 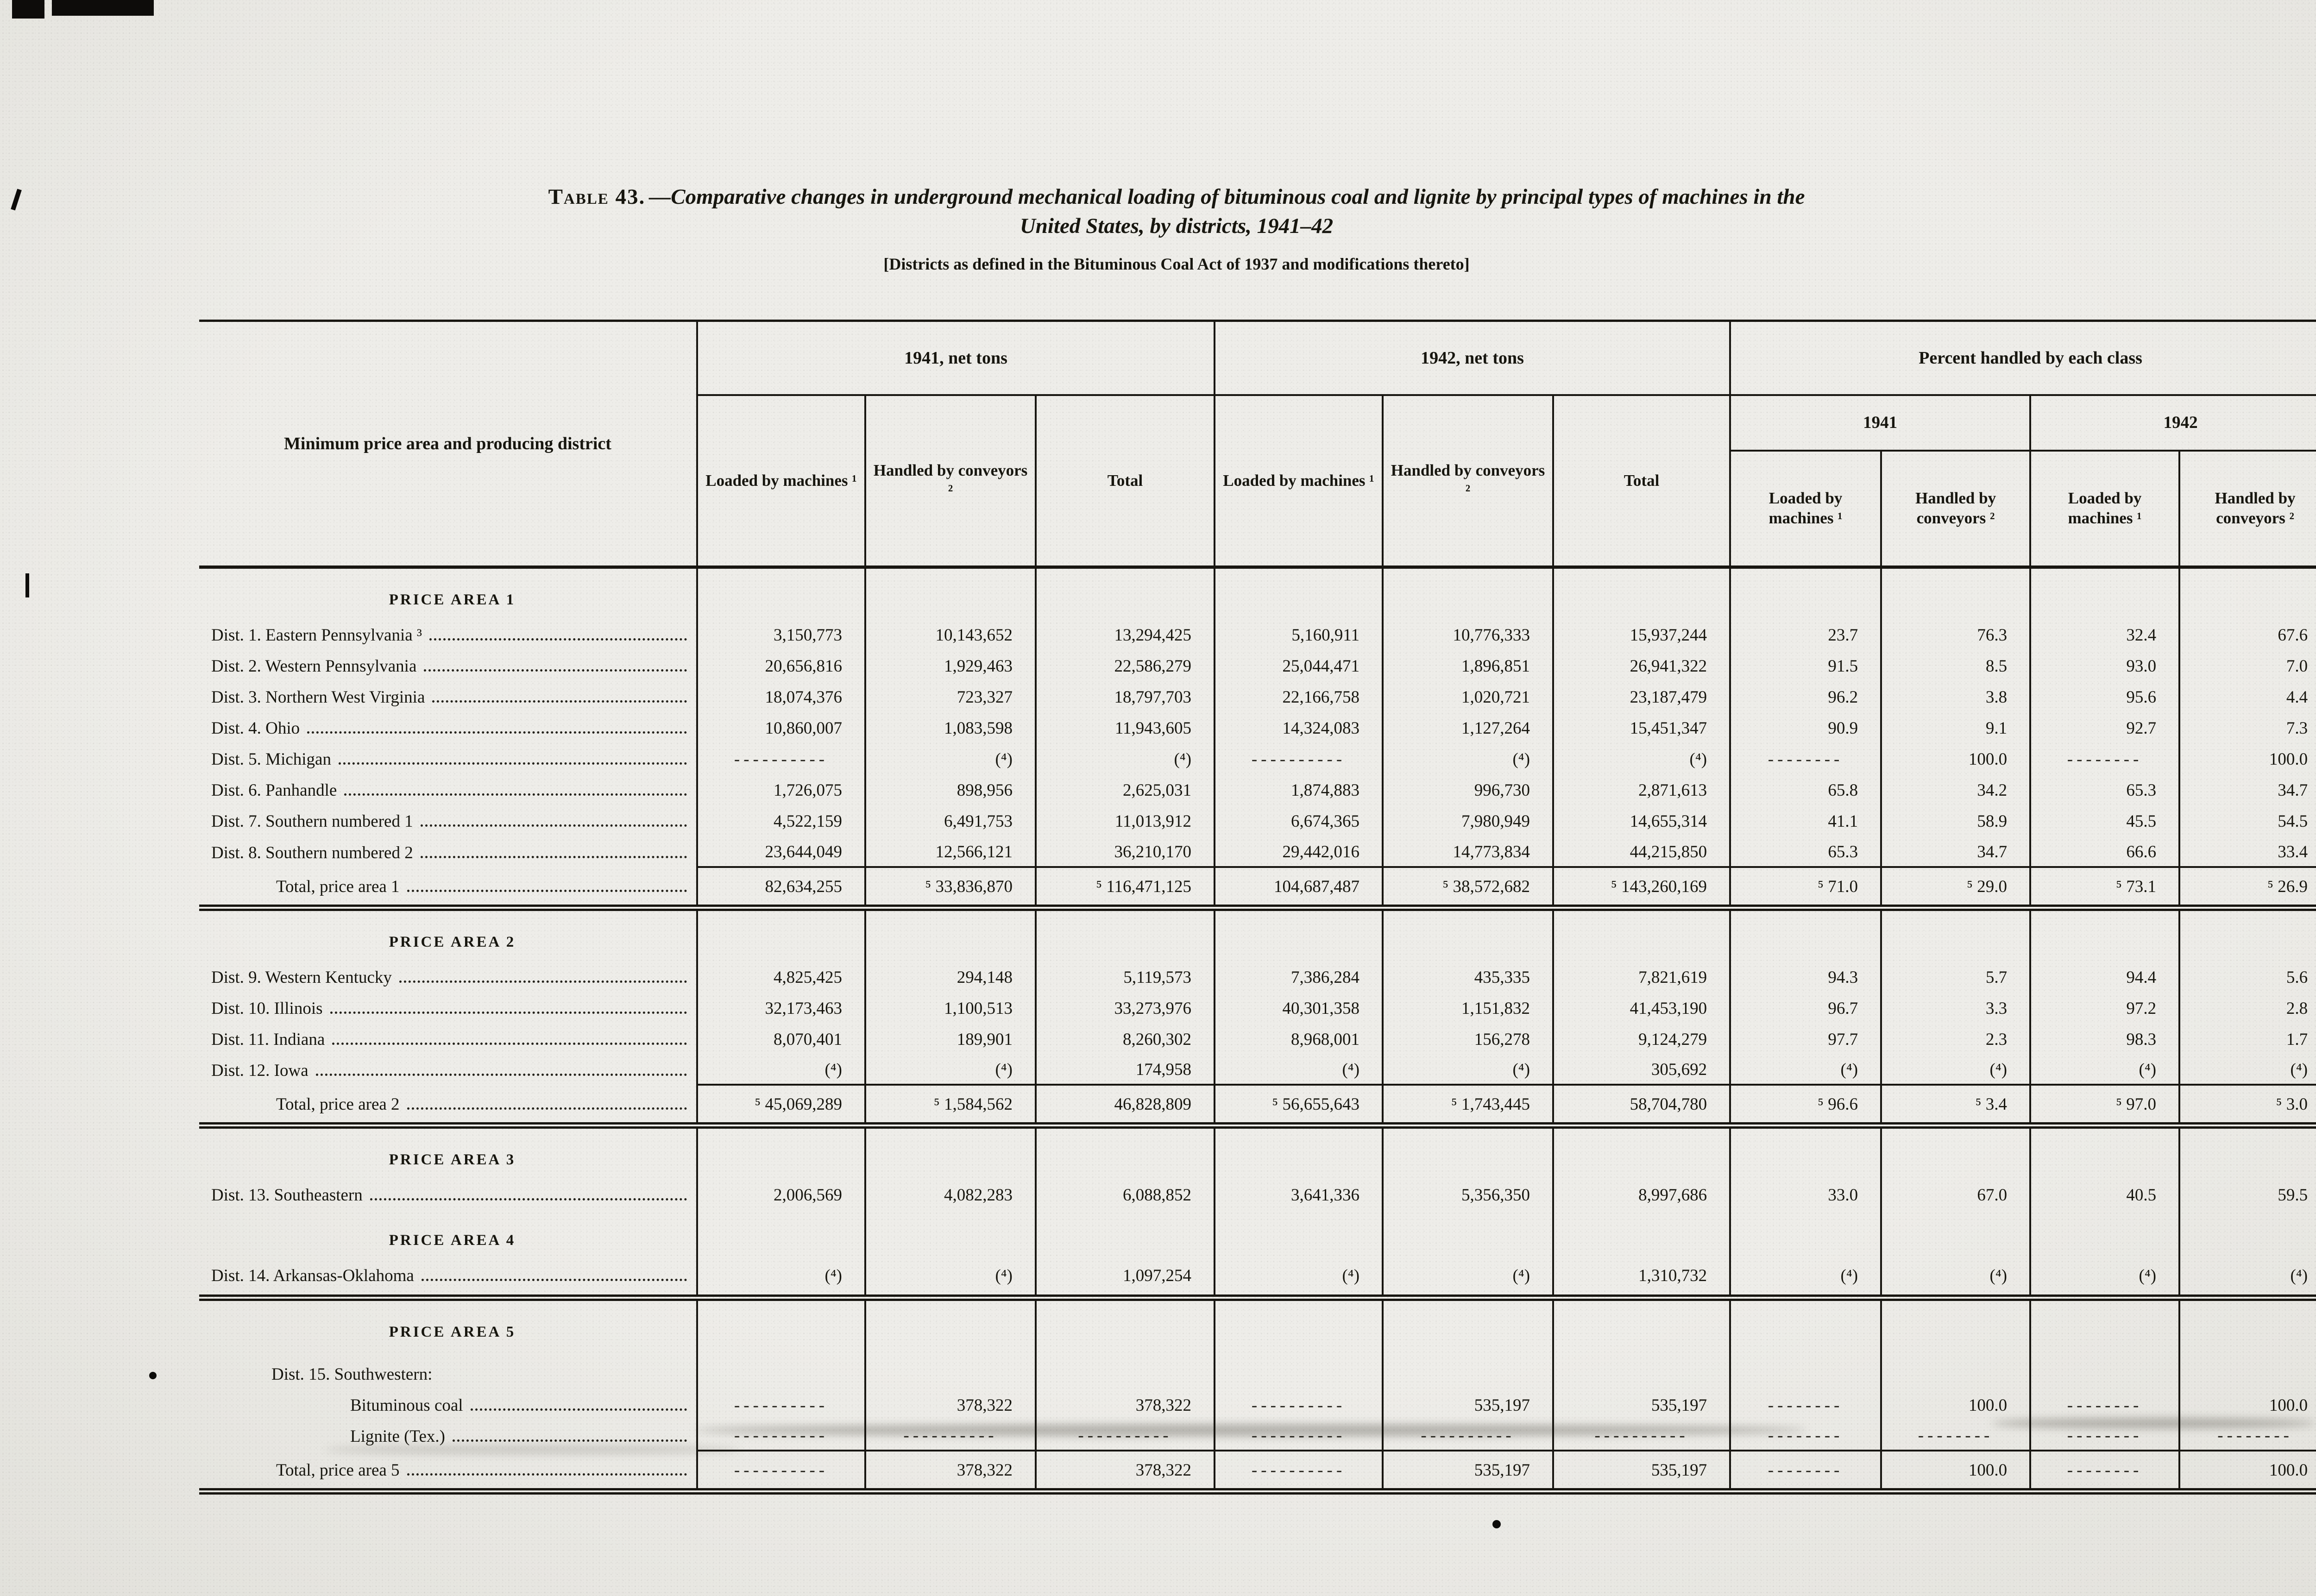 What do you see at coordinates (780, 633) in the screenshot?
I see `value-cell: 3,150,773` at bounding box center [780, 633].